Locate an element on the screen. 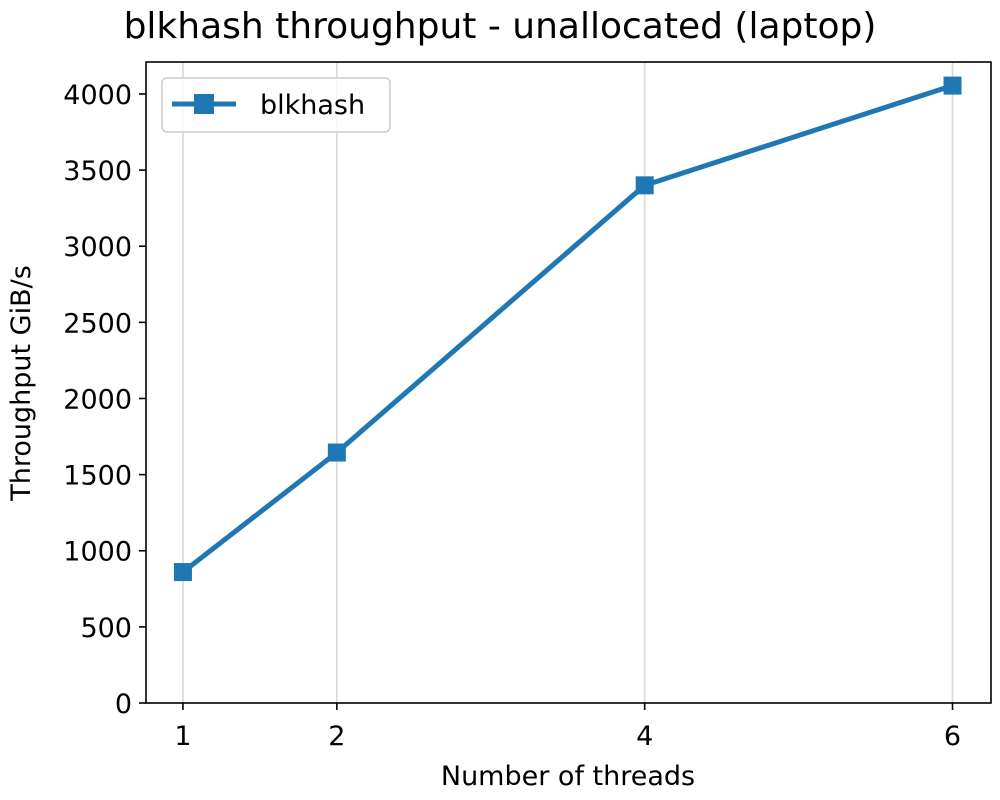 This screenshot has height=800, width=1000. legend: blkhash is located at coordinates (276, 105).